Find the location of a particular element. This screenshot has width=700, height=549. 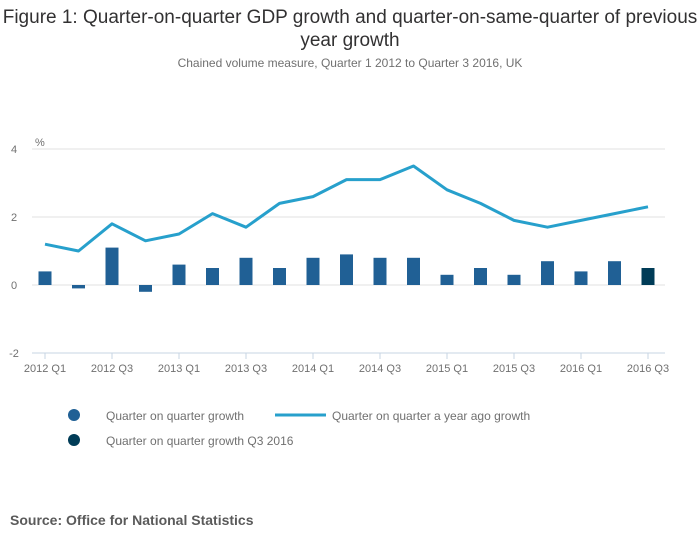

line-series-path is located at coordinates (346, 208).